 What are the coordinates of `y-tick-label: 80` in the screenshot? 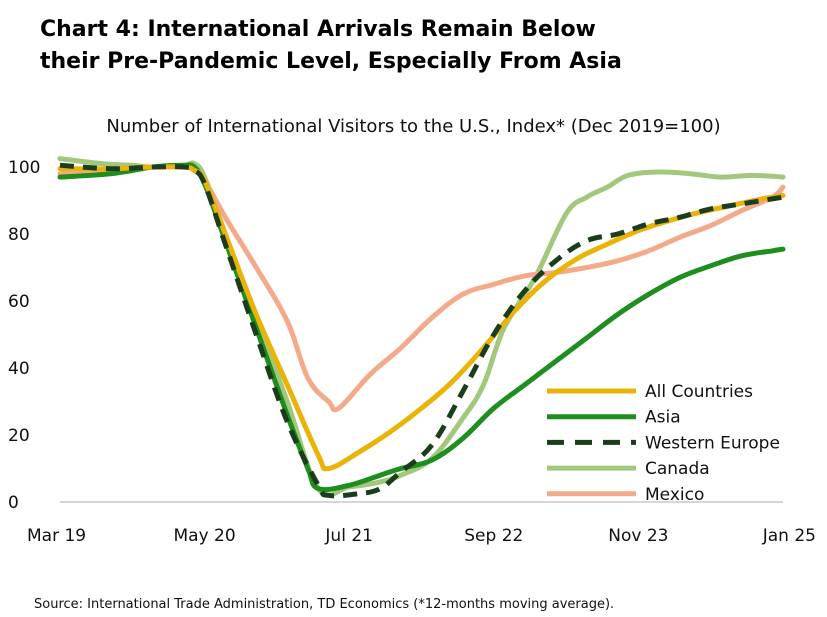 It's located at (19, 235).